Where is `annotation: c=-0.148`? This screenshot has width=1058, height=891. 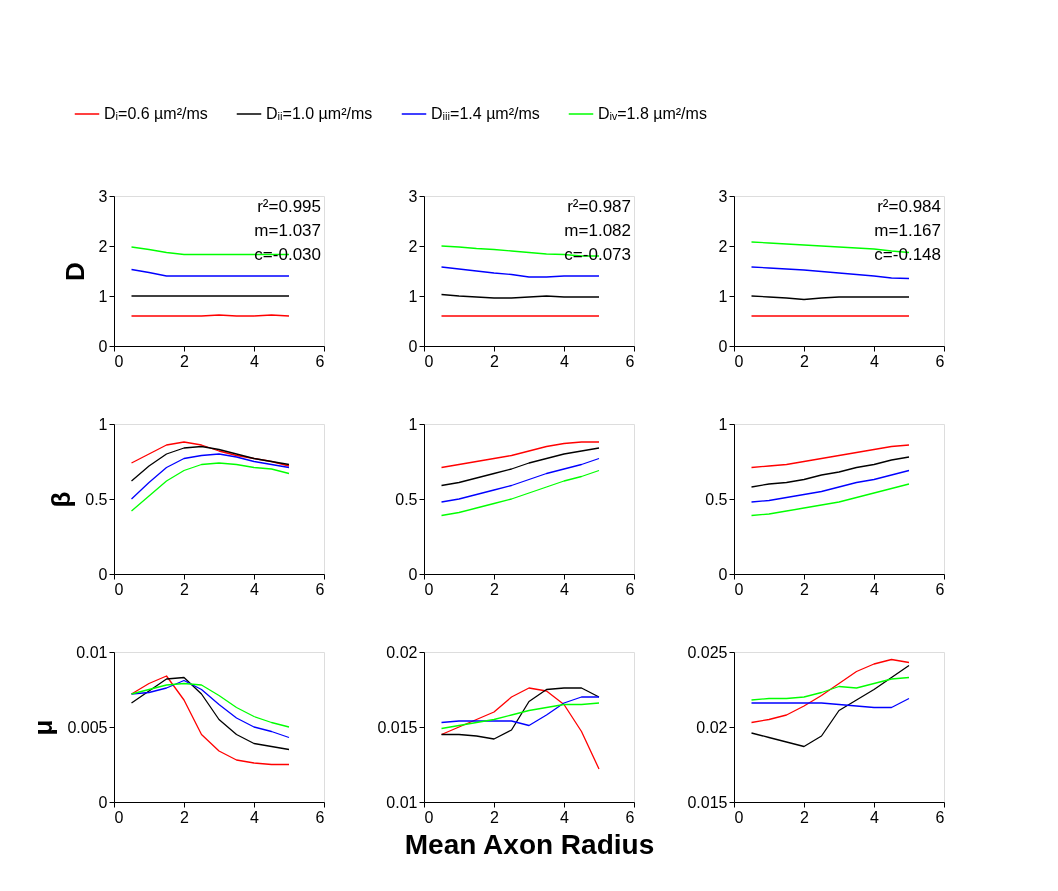
annotation: c=-0.148 is located at coordinates (907, 254).